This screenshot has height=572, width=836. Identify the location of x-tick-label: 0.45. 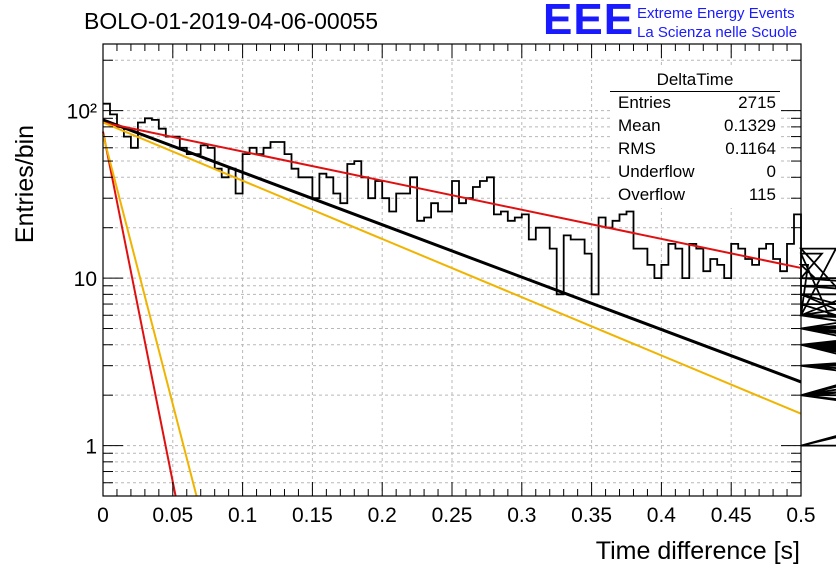
(731, 515).